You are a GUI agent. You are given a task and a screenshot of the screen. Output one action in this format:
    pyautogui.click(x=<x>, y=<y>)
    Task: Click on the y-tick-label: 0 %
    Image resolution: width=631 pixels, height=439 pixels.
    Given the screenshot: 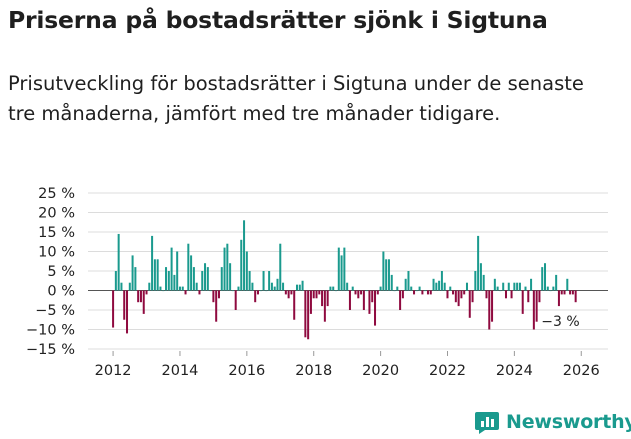 What is the action you would take?
    pyautogui.click(x=61, y=292)
    